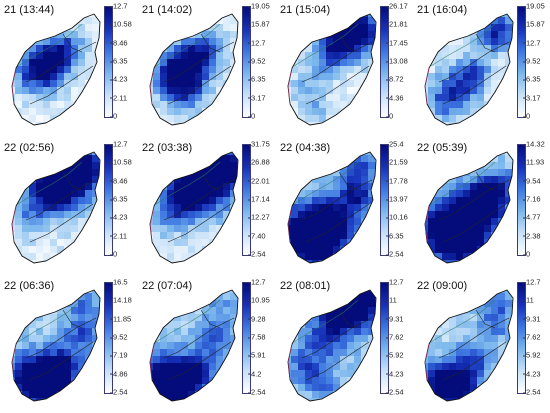 The image size is (550, 413). I want to click on outlet-edge, so click(14, 224).